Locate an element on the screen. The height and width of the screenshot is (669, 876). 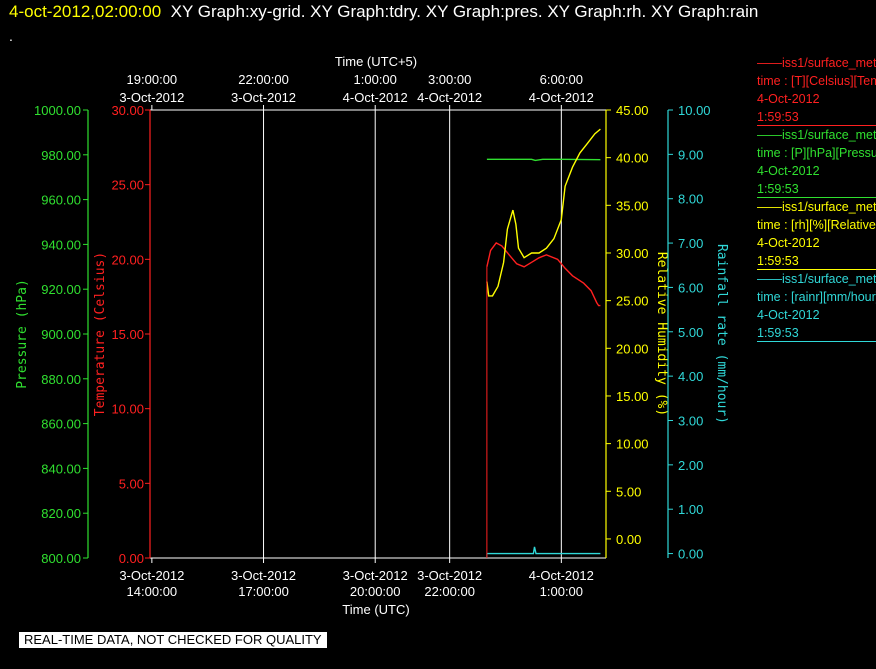
y-tick-label-rain: 7.00 is located at coordinates (690, 243).